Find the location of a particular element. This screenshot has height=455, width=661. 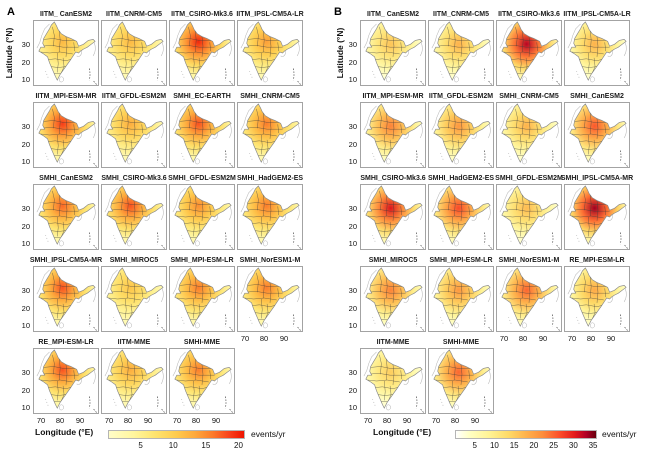

map-title: SMHI_EC-EARTH is located at coordinates (202, 96).